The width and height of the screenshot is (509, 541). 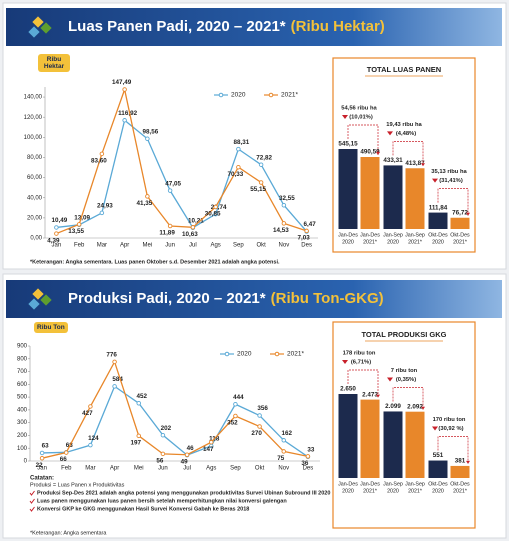 I want to click on data-label: 147, so click(x=208, y=449).